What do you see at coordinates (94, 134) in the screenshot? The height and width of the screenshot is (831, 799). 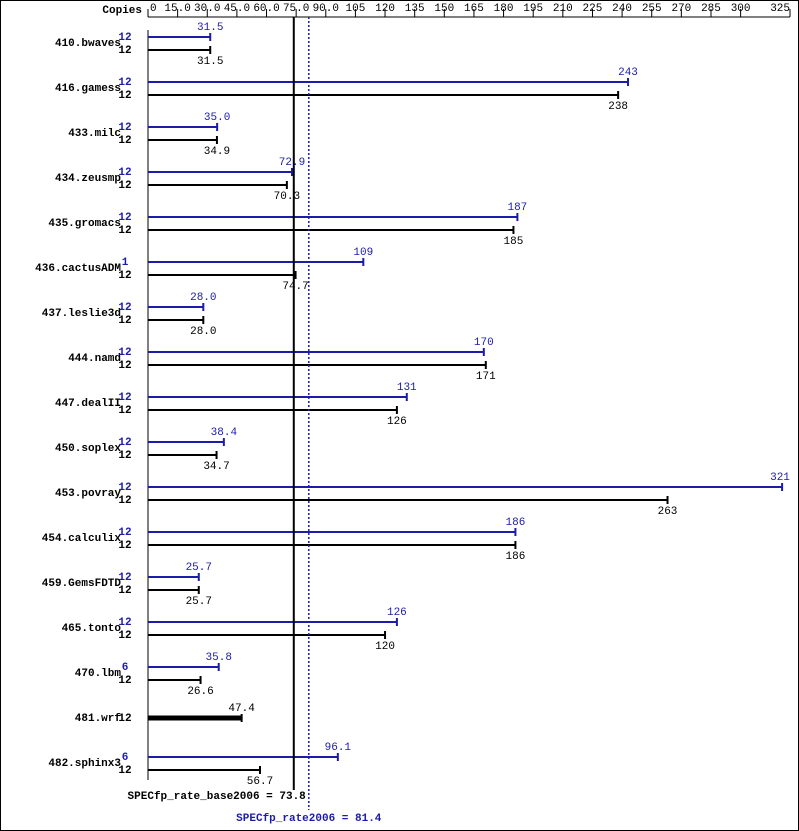 I see `benchmark-label: 433.milc` at bounding box center [94, 134].